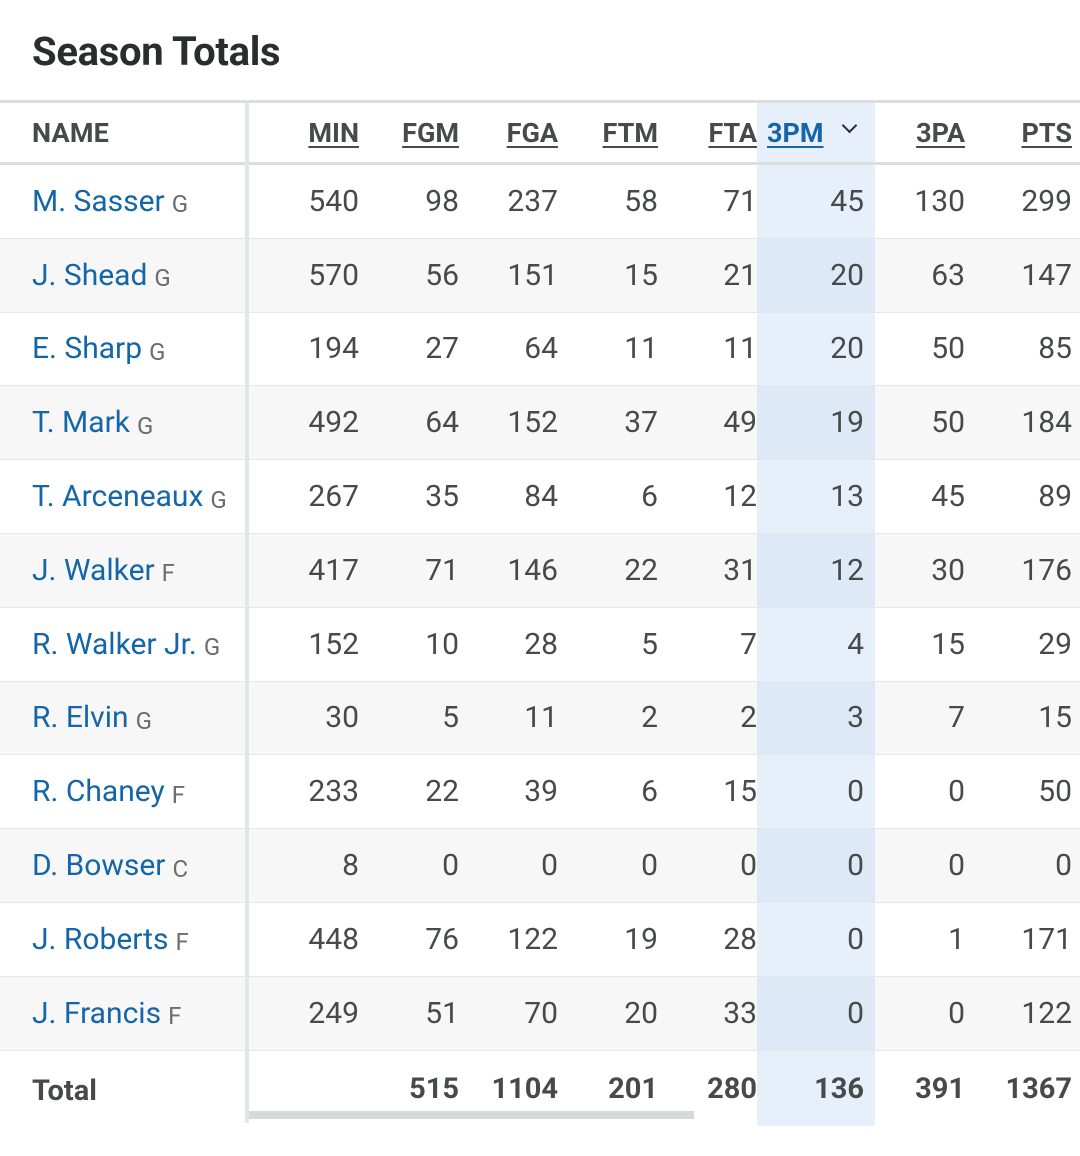 The image size is (1080, 1156). I want to click on stat-cell-threepm: 3, so click(816, 718).